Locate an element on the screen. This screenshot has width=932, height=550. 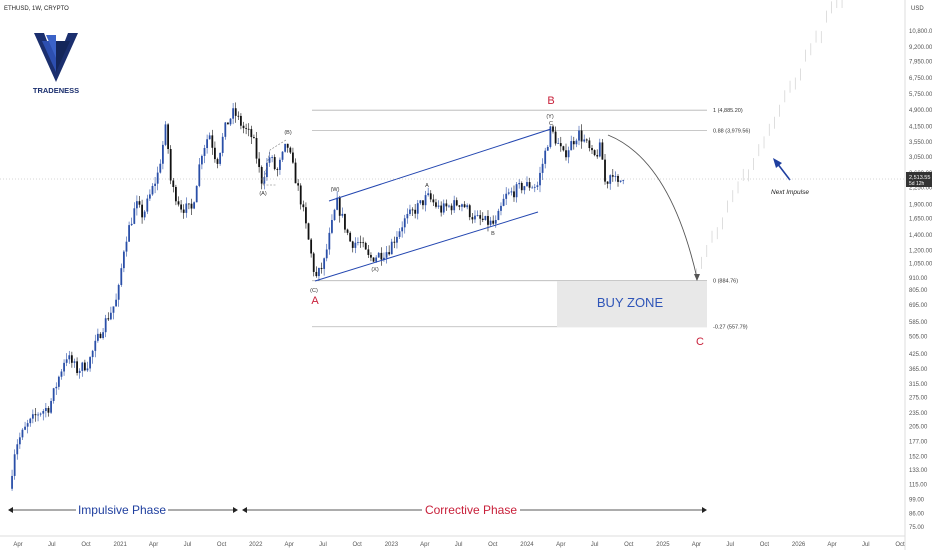
last-price-tag is located at coordinates (919, 179).